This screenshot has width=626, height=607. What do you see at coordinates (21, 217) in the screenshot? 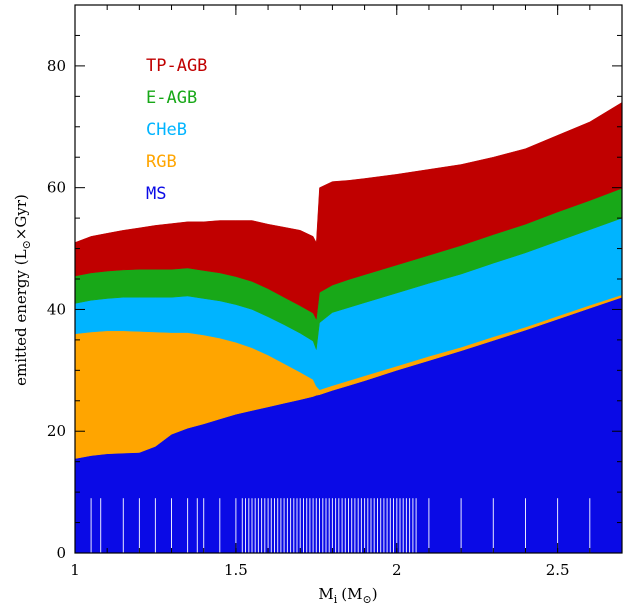
I see `y-axis-tail: ×Gyr)` at bounding box center [21, 217].